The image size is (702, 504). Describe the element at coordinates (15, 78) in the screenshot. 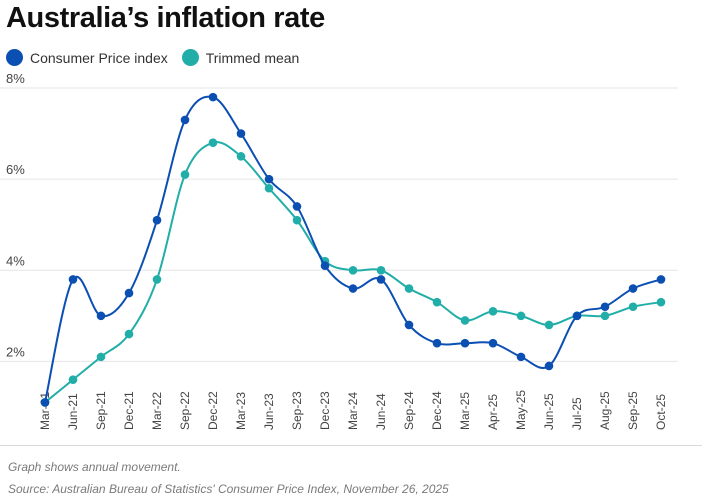

I see `y-tick-label: 8%` at that location.